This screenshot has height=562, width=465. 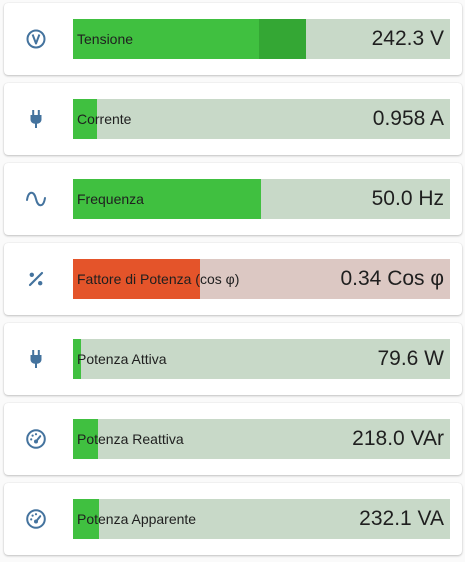 What do you see at coordinates (36, 279) in the screenshot?
I see `percent-icon` at bounding box center [36, 279].